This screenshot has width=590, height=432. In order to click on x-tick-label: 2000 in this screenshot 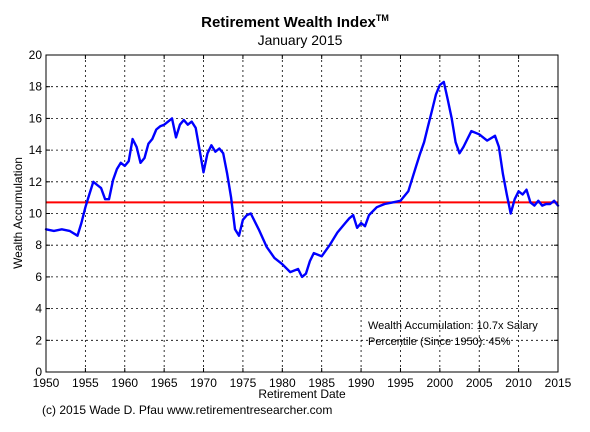, I will do `click(439, 383)`.